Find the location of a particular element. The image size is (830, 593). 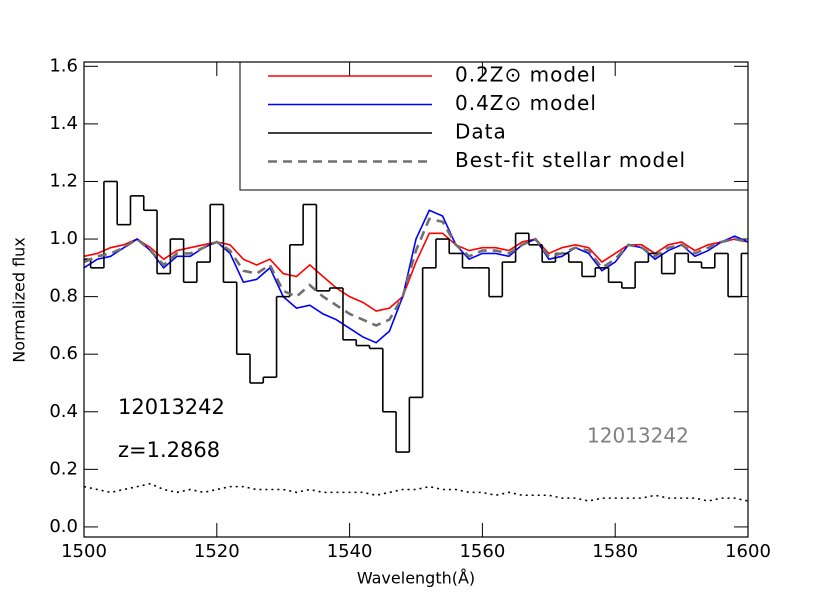

x-tick-label: 1540 is located at coordinates (350, 551).